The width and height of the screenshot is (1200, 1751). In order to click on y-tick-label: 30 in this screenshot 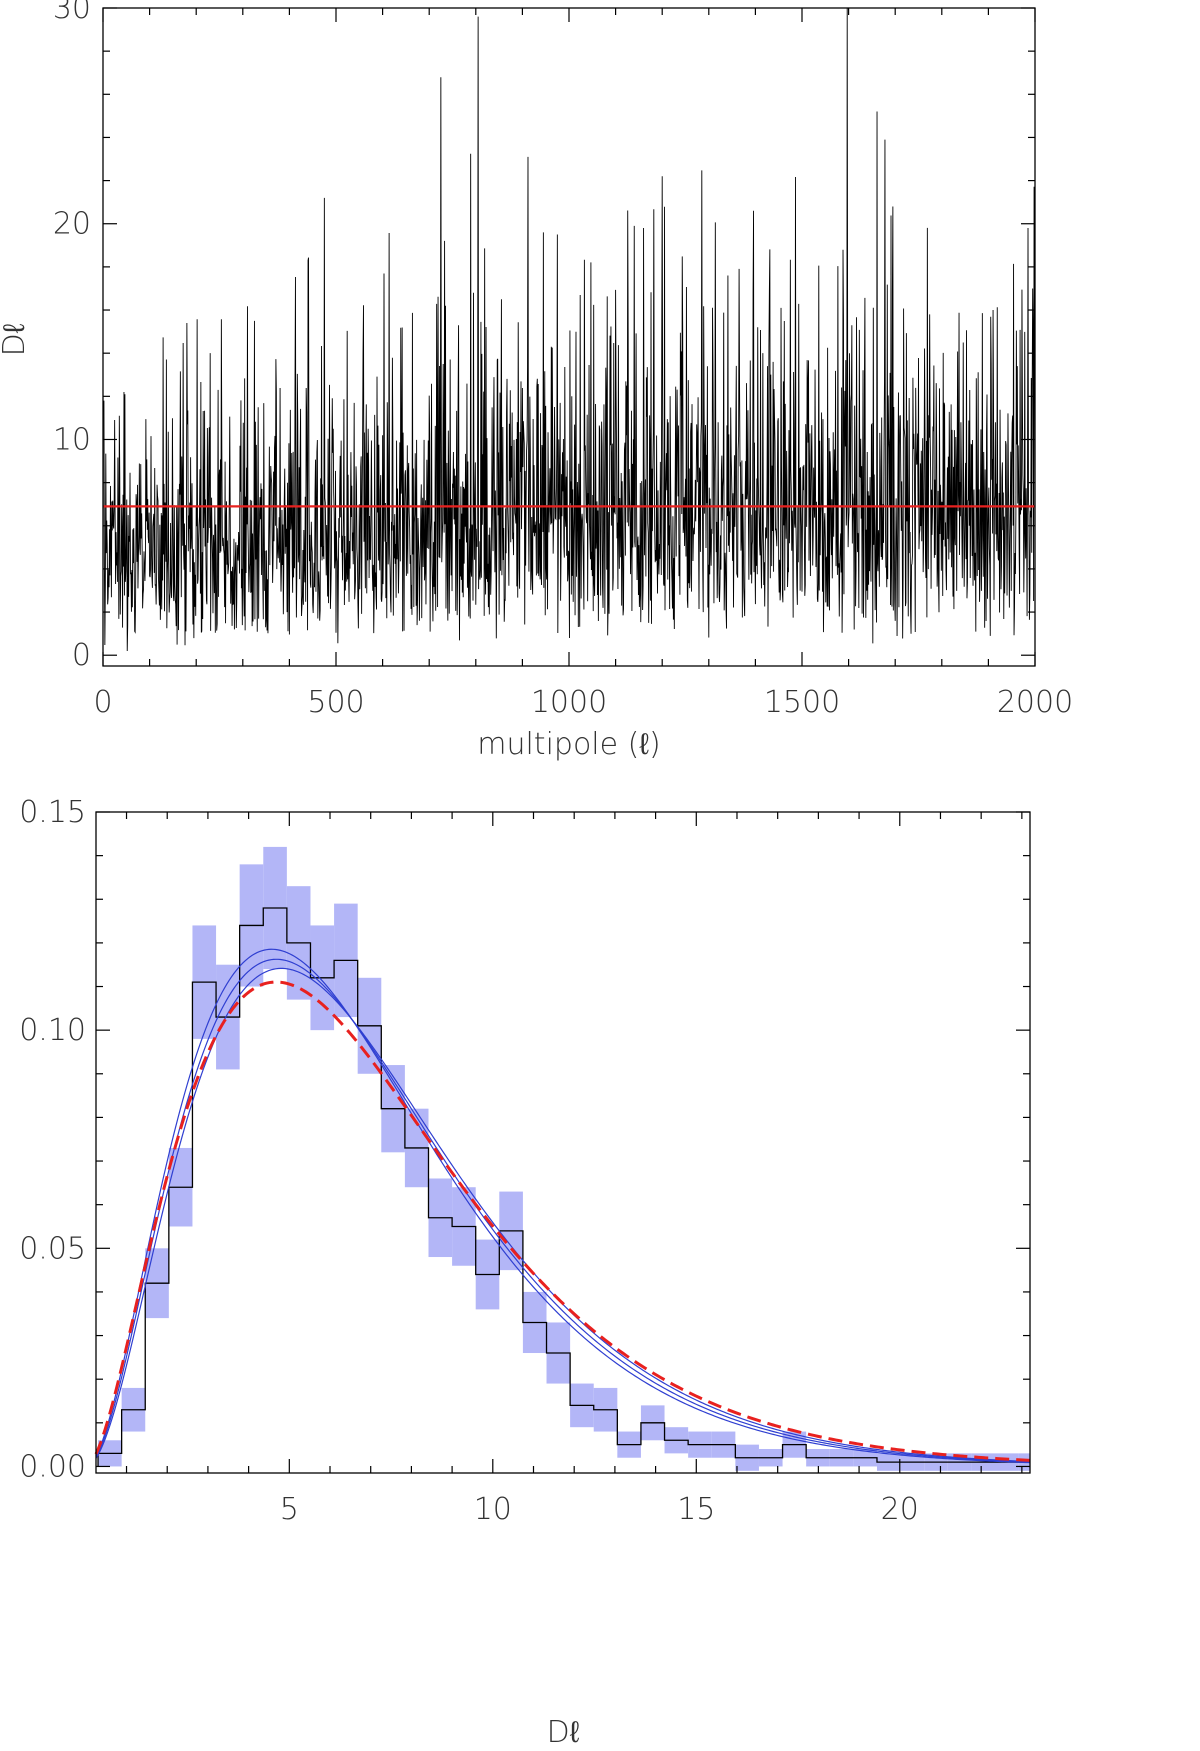, I will do `click(72, 13)`.